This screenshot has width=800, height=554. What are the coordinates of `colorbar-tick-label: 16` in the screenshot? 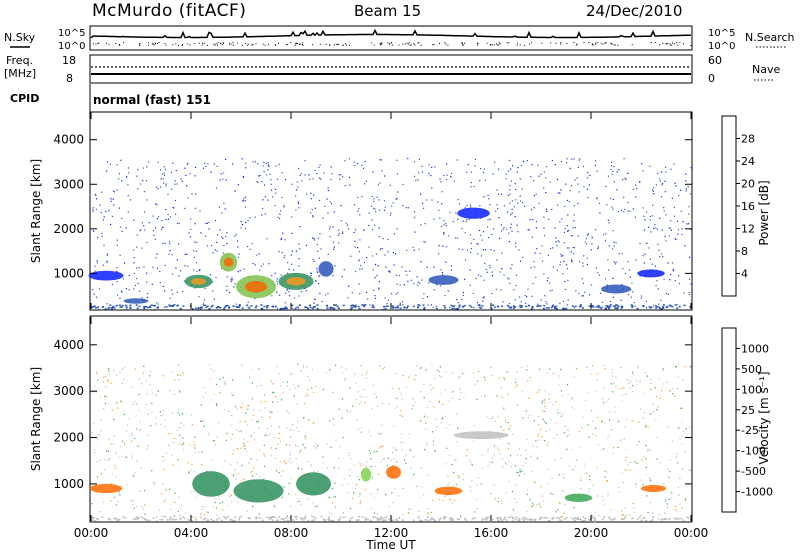 It's located at (748, 206).